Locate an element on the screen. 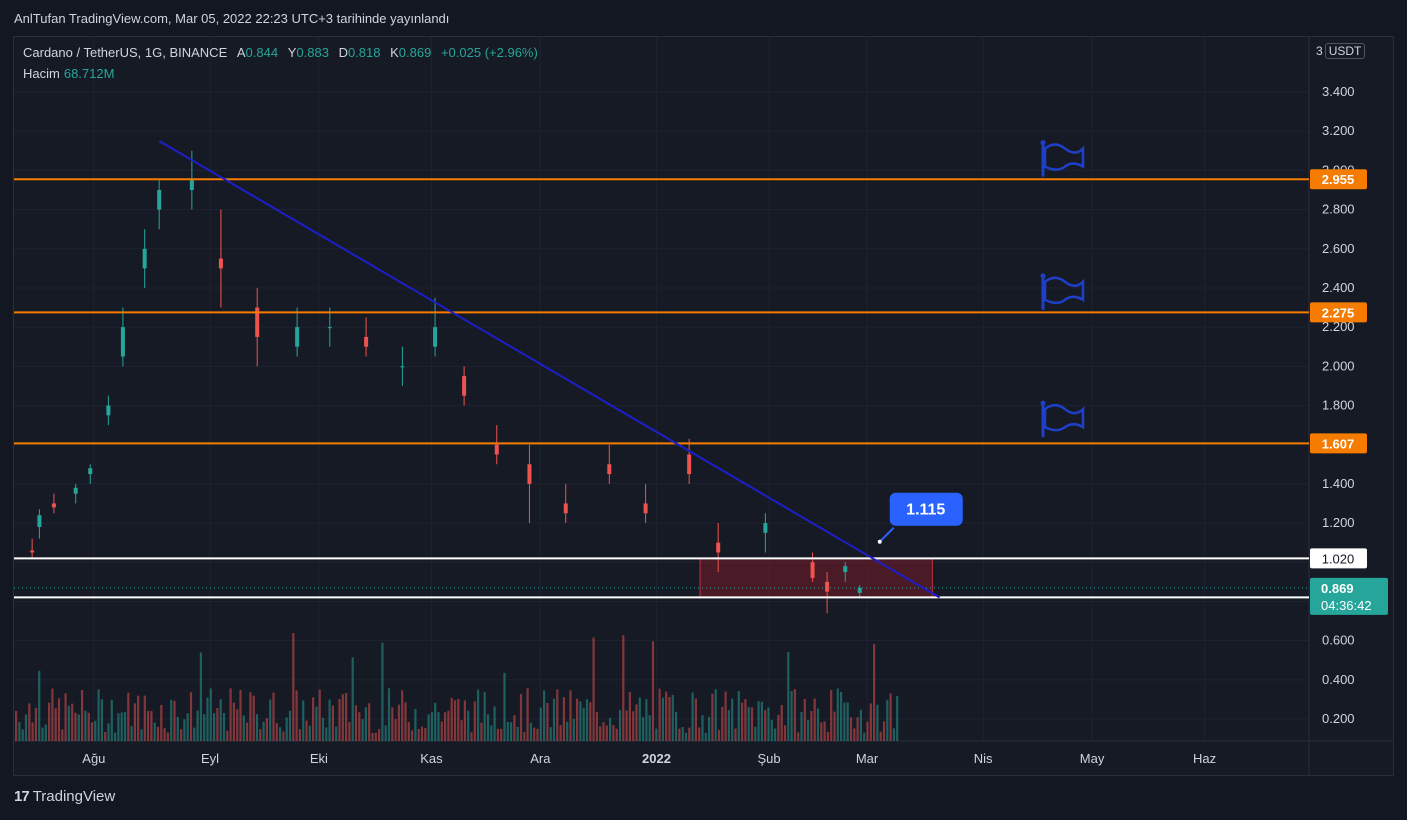 This screenshot has height=820, width=1407. symbol-name: Cardano / TetherUS, 1G, BINANCE is located at coordinates (125, 52).